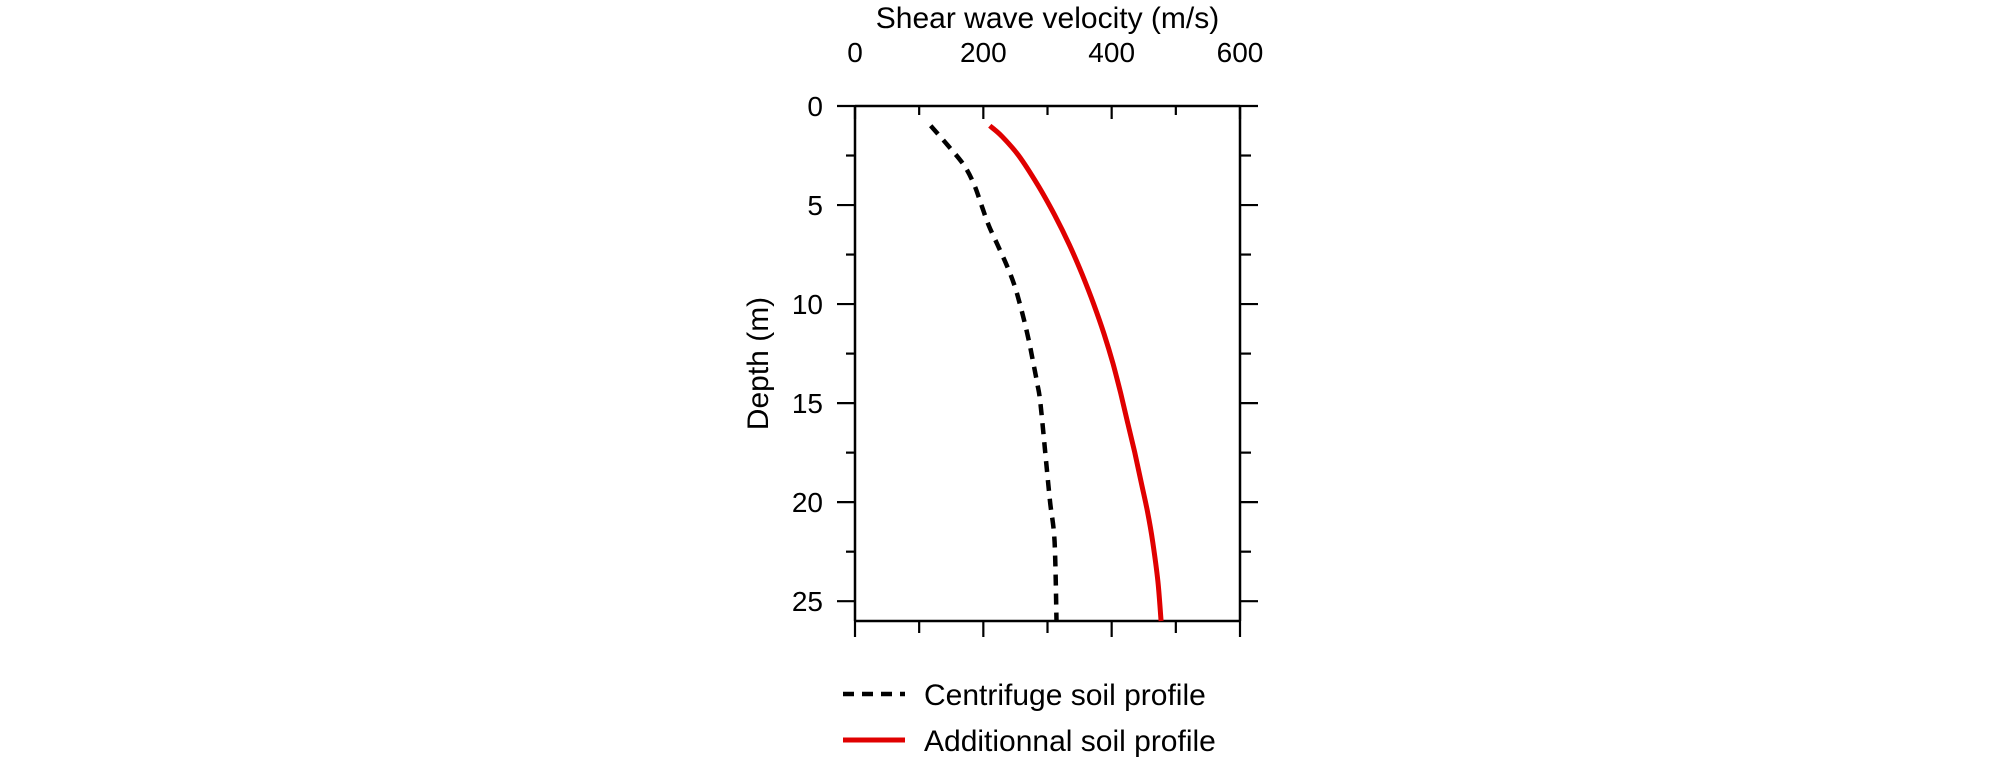  What do you see at coordinates (1070, 741) in the screenshot?
I see `legend-label-additionnal: Additionnal soil profile` at bounding box center [1070, 741].